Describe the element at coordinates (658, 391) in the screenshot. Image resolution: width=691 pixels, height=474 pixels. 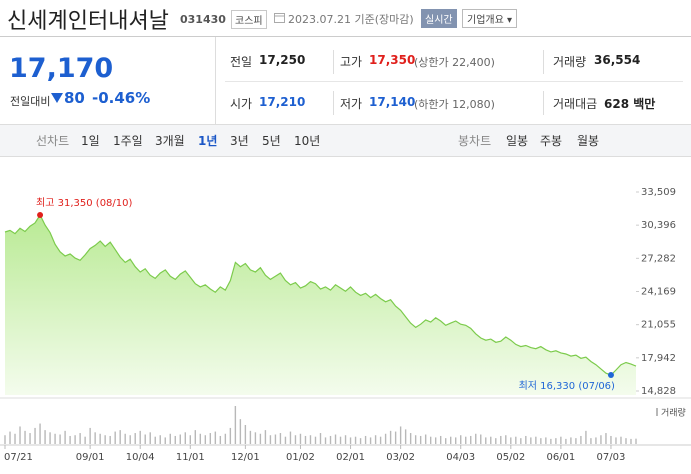
I see `y-tick-label: 14,828` at that location.